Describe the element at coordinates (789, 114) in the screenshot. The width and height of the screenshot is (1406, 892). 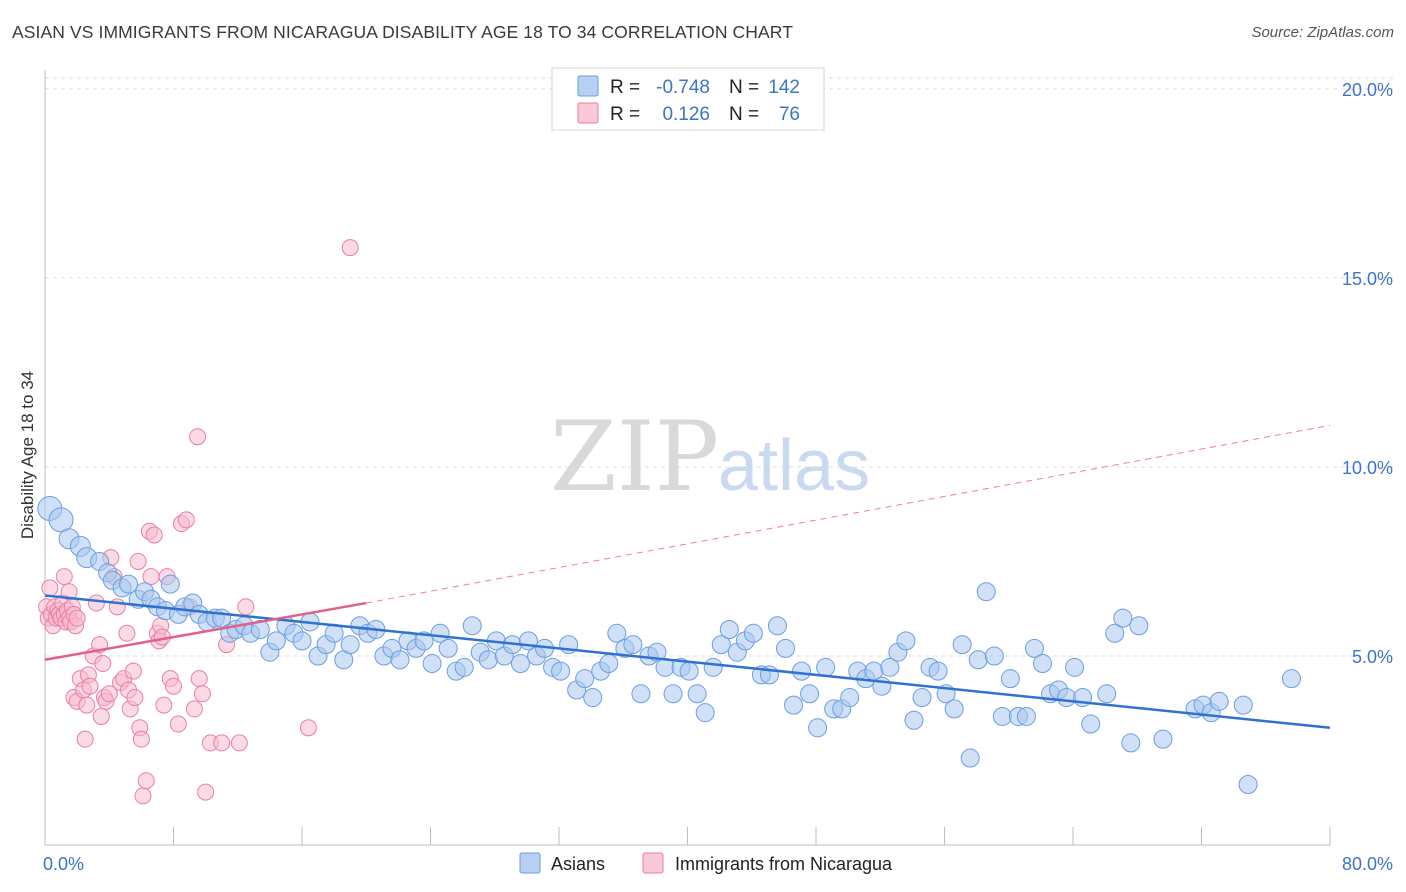
I see `legend-n-value: 76` at that location.